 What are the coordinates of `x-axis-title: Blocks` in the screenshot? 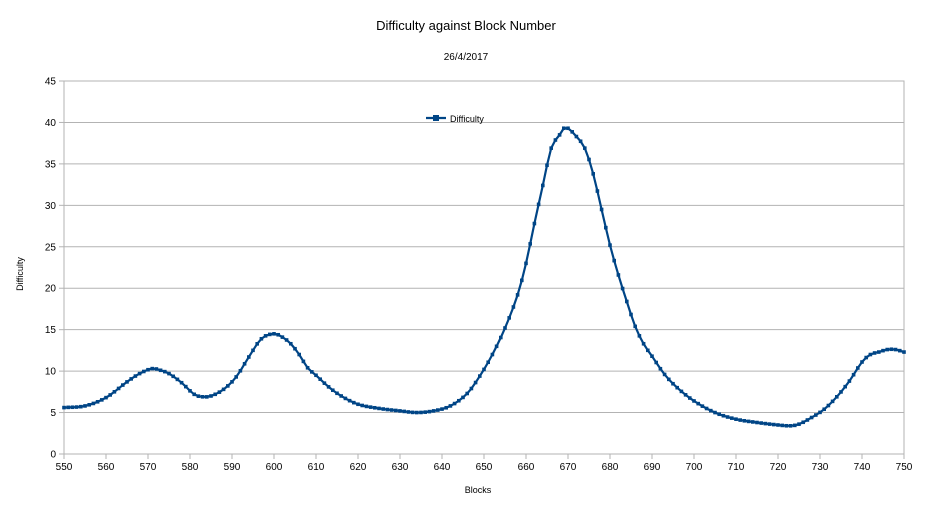 It's located at (478, 490).